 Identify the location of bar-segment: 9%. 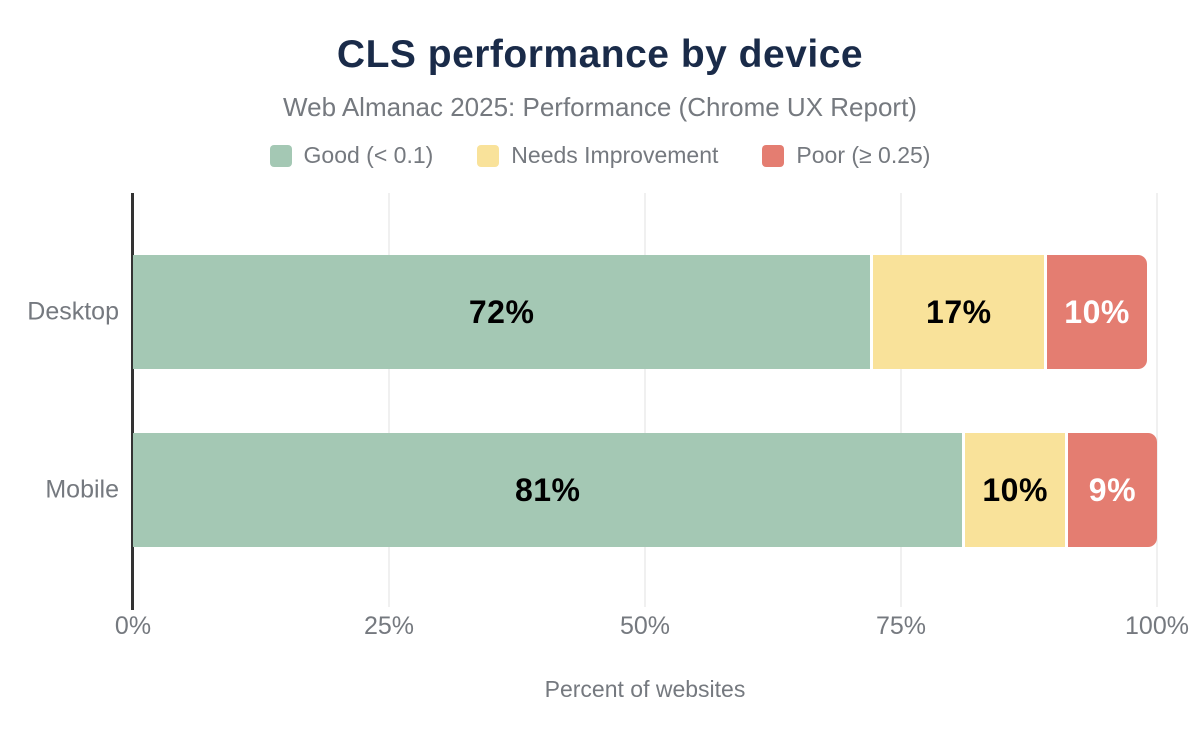
(1110, 490).